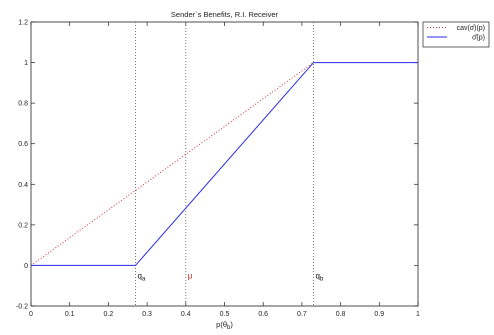 The width and height of the screenshot is (494, 335). What do you see at coordinates (379, 314) in the screenshot?
I see `x-tick-label: 0.9` at bounding box center [379, 314].